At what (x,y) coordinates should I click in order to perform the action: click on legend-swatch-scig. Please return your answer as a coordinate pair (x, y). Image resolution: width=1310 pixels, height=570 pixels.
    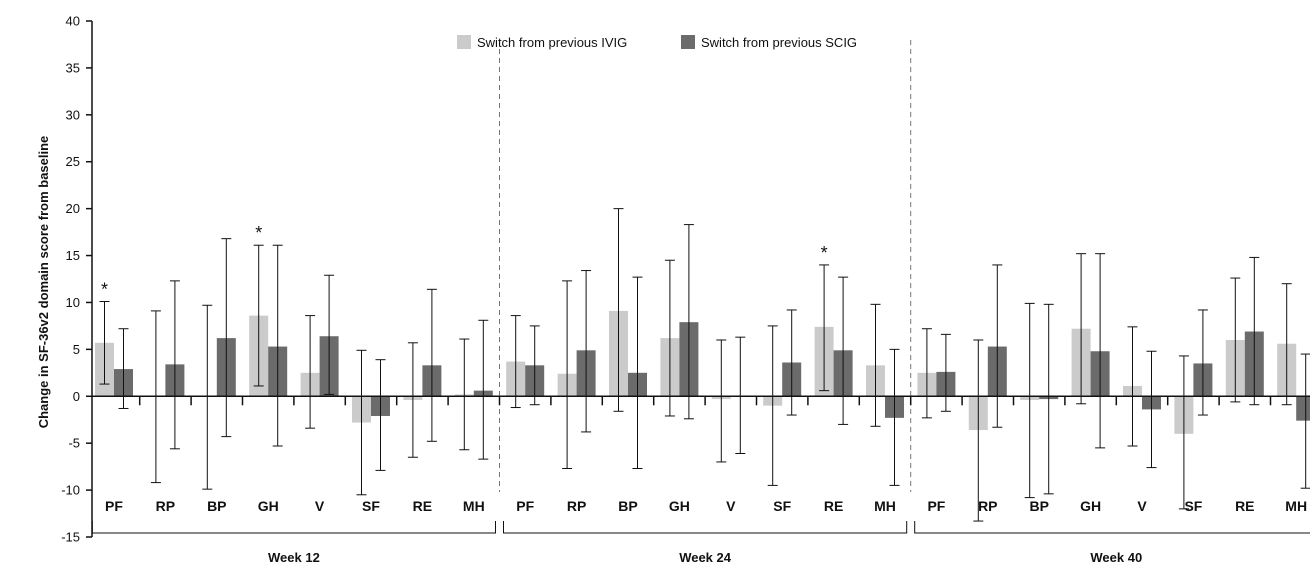
    Looking at the image, I should click on (688, 42).